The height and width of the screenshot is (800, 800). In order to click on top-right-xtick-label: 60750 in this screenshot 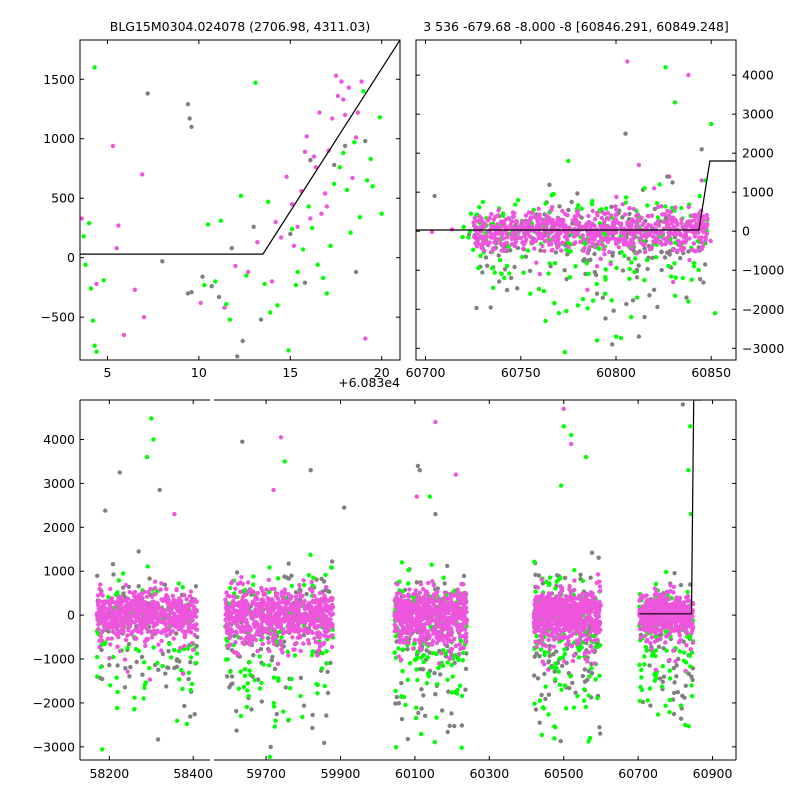, I will do `click(521, 372)`.